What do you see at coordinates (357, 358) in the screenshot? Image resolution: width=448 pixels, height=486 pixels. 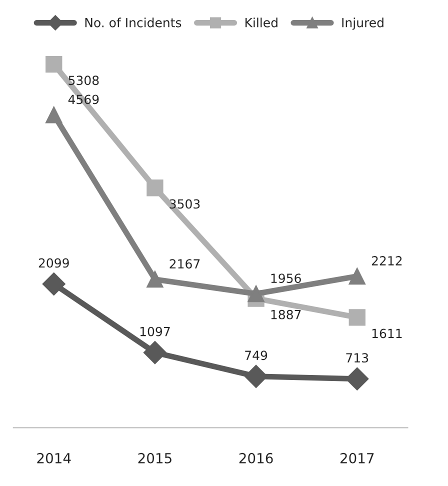 I see `data-label: 713` at bounding box center [357, 358].